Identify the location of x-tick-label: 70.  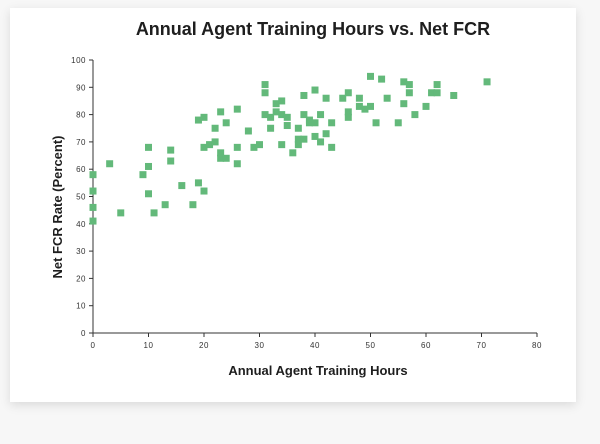
(482, 345).